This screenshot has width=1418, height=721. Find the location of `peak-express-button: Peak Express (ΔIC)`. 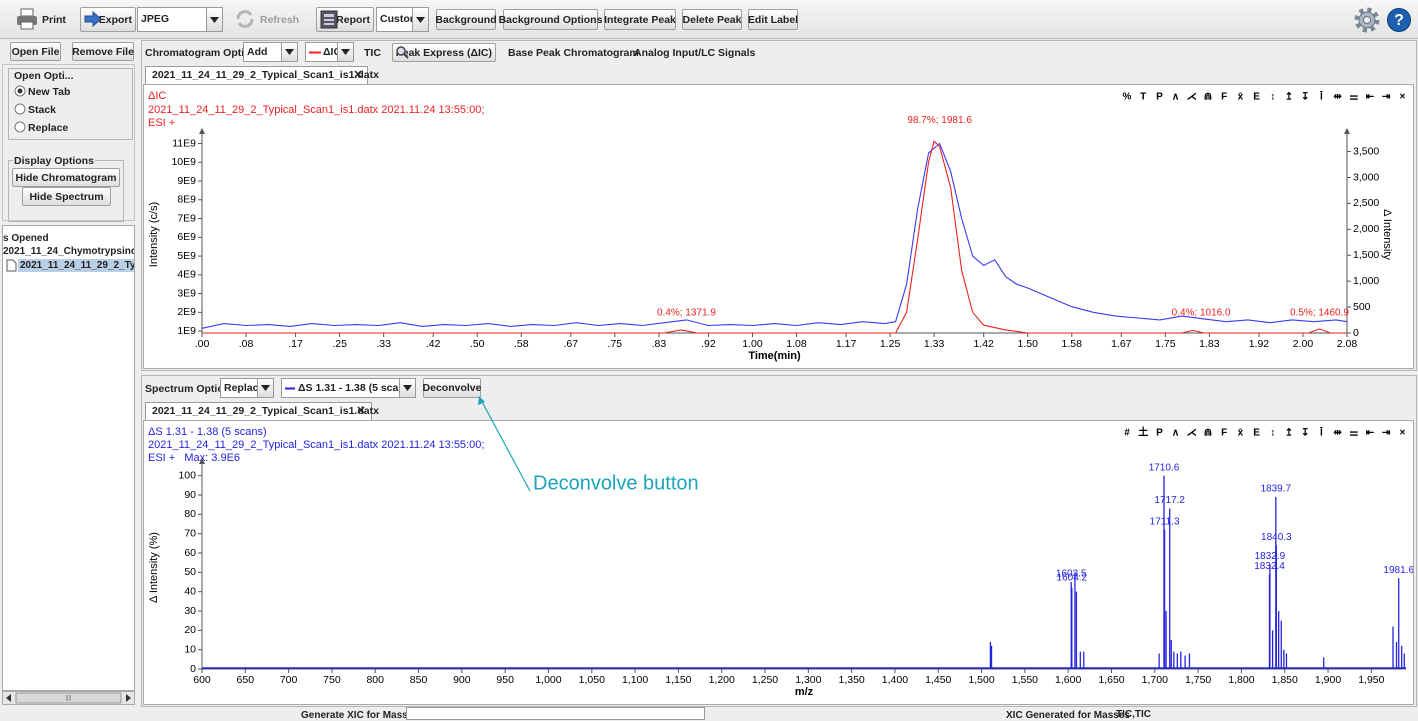

peak-express-button: Peak Express (ΔIC) is located at coordinates (444, 52).